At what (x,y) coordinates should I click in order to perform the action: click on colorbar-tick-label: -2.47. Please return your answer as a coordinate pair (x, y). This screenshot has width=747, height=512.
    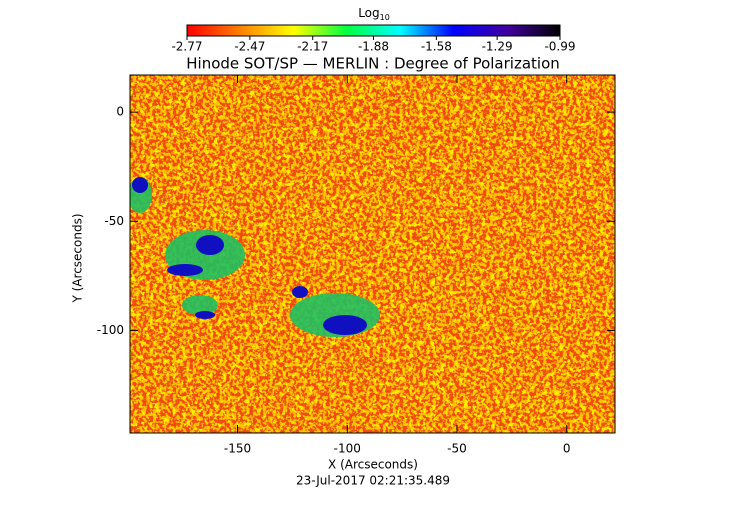
    Looking at the image, I should click on (249, 47).